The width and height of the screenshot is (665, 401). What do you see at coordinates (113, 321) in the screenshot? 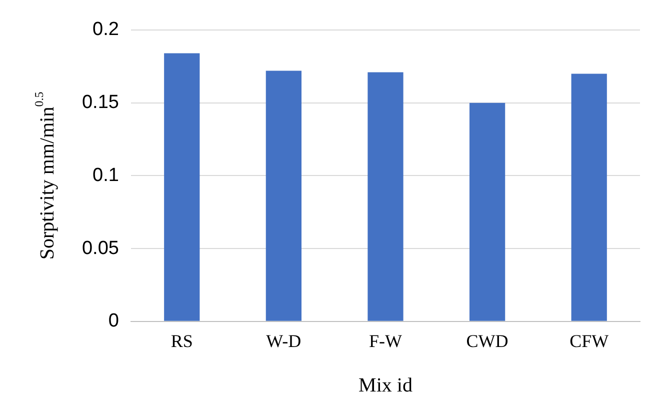
I see `y-tick-label: 0` at bounding box center [113, 321].